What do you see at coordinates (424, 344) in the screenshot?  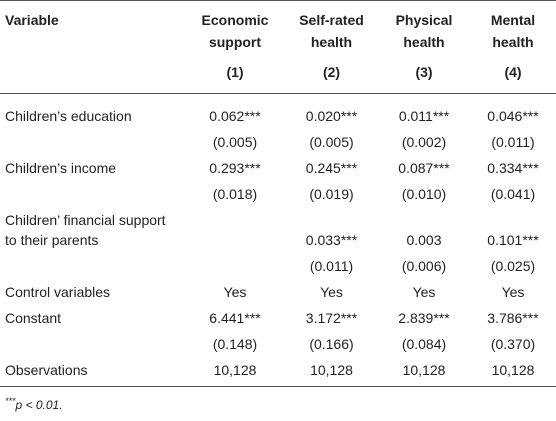 I see `cell: (0.084)` at bounding box center [424, 344].